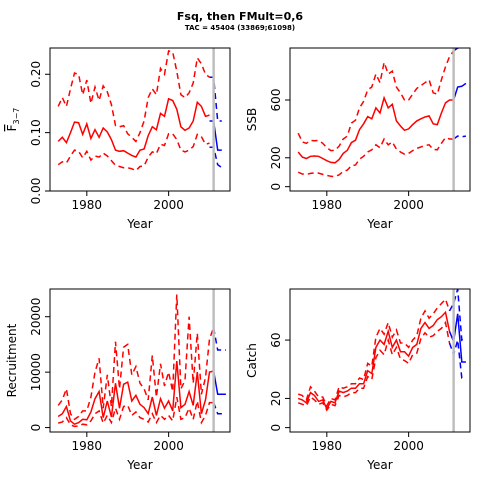 This screenshot has width=480, height=480. Describe the element at coordinates (252, 119) in the screenshot. I see `y-axis-label: SSB` at that location.